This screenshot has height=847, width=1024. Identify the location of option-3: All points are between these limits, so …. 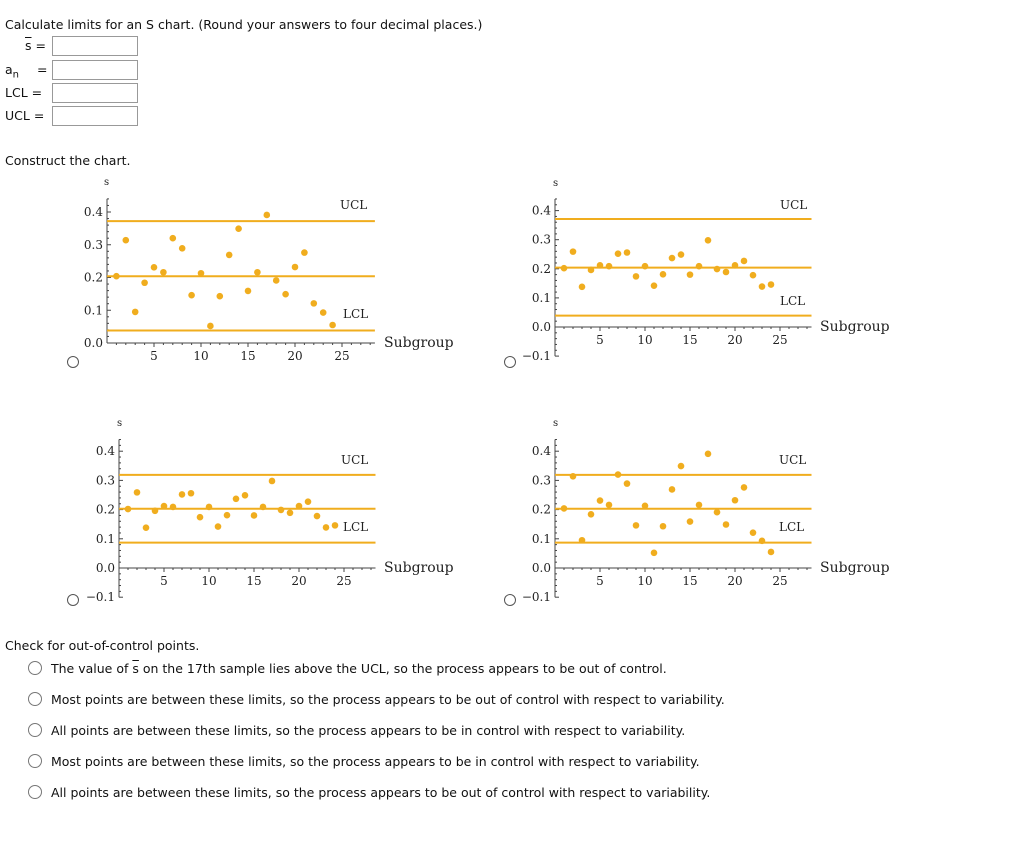
(356, 730).